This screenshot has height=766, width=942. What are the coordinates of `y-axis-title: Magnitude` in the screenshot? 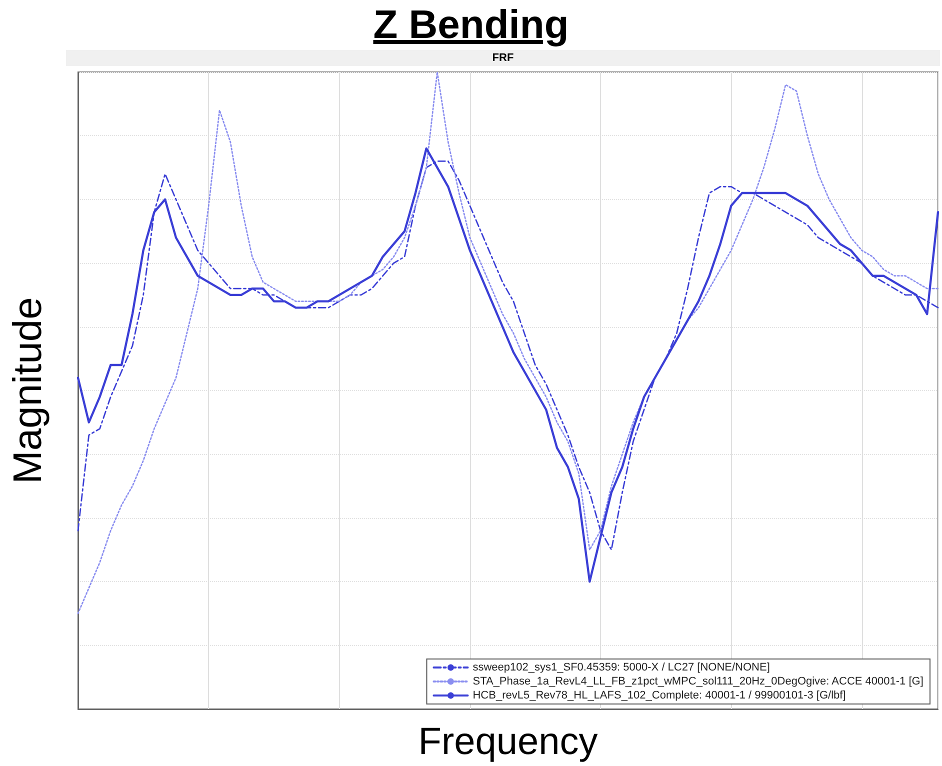 It's located at (28, 390).